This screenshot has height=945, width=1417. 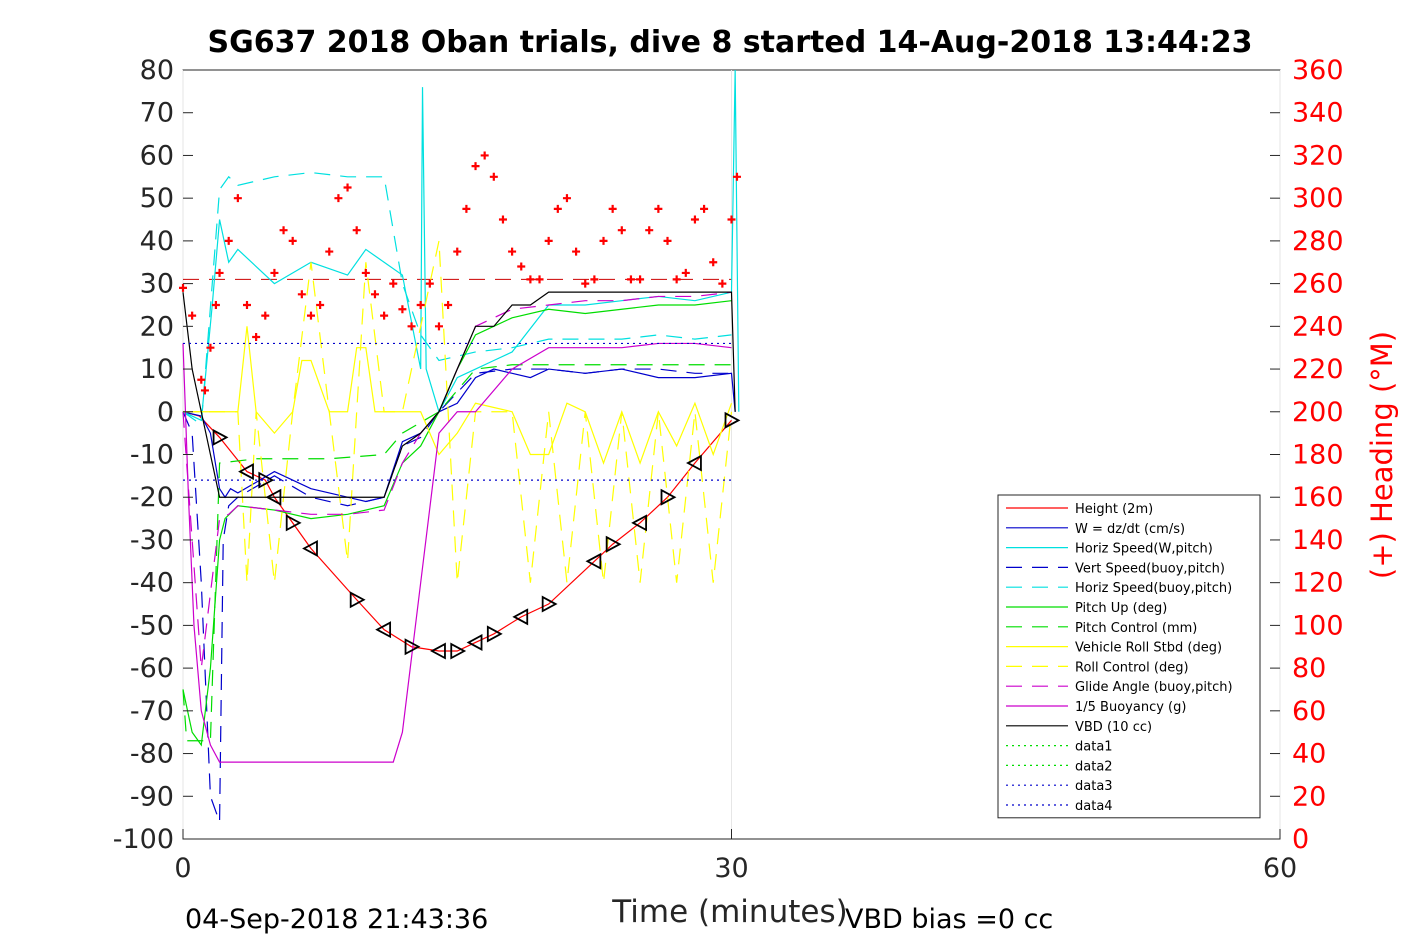 I want to click on y-right-tick-label-13: 100, so click(x=1318, y=625).